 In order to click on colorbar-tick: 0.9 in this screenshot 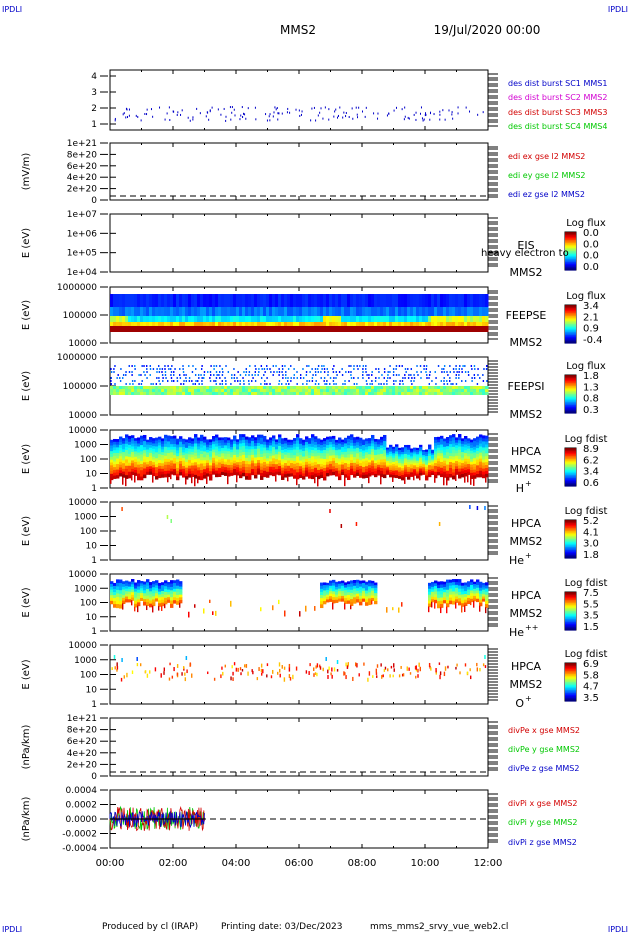, I will do `click(591, 329)`.